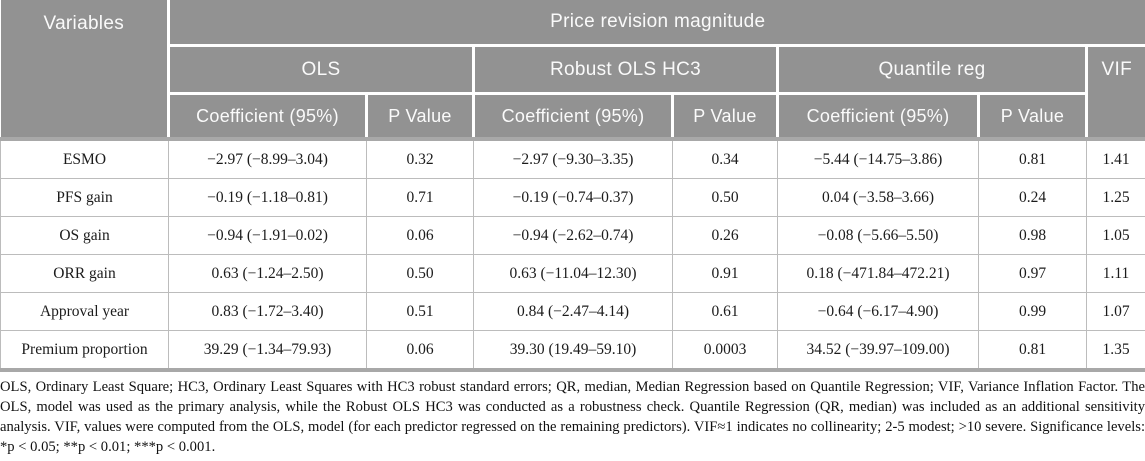 The width and height of the screenshot is (1145, 461). I want to click on ols-coefficient-cell: −0.19 (−1.18–0.81), so click(267, 197).